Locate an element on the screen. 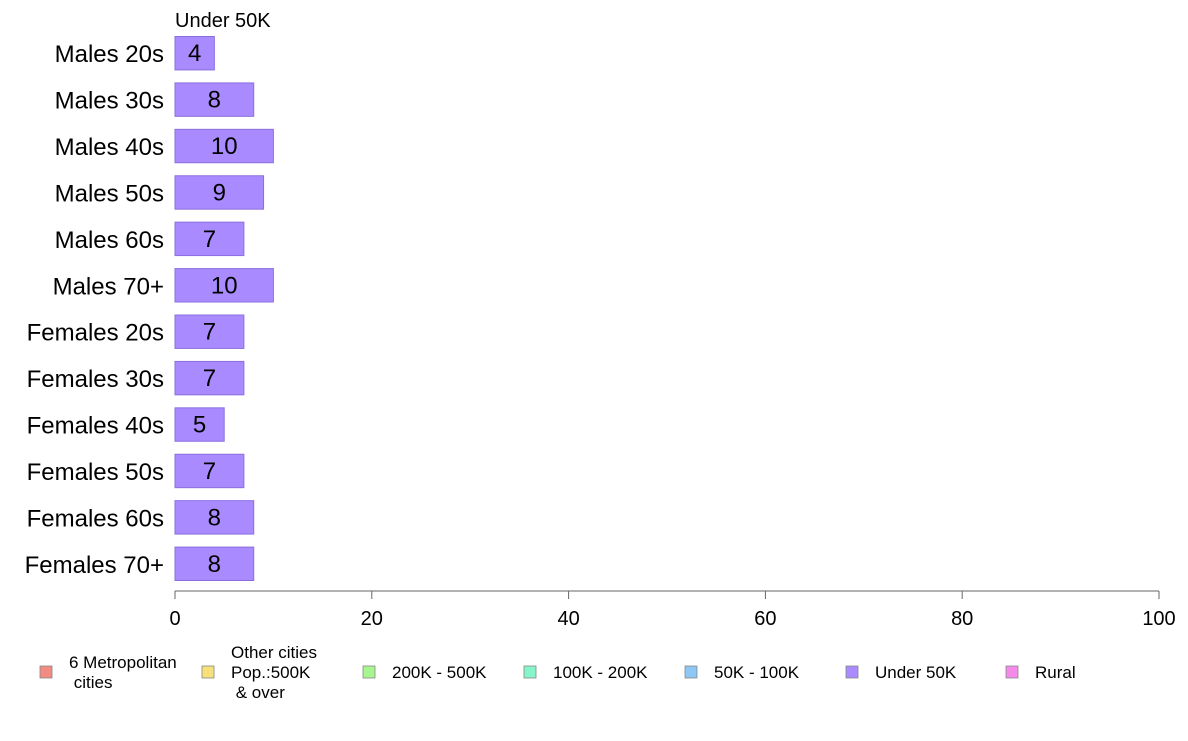 This screenshot has height=741, width=1188. legend-label: 50K - 100K is located at coordinates (757, 672).